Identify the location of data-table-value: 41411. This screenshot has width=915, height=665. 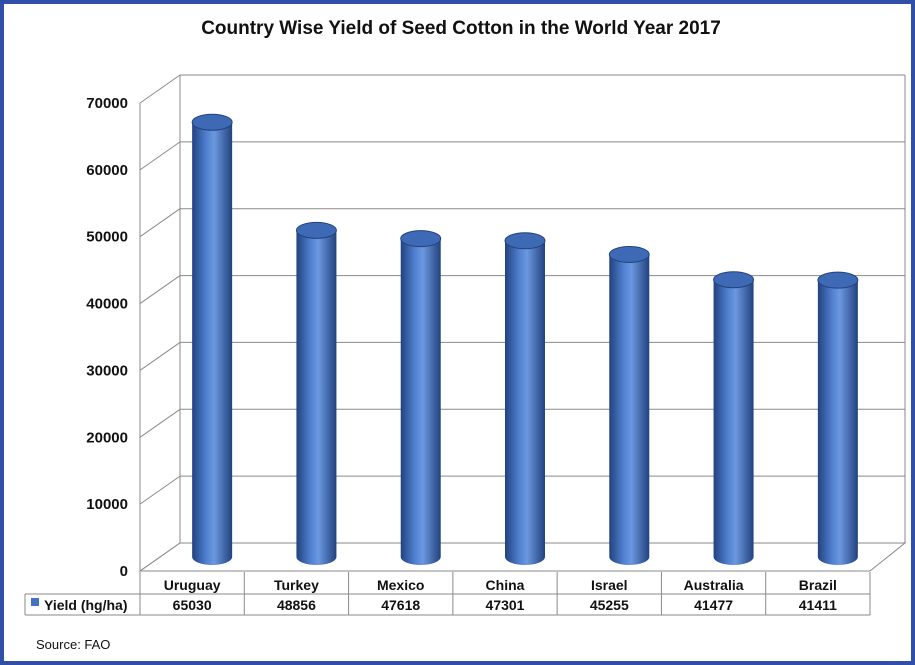
(818, 605).